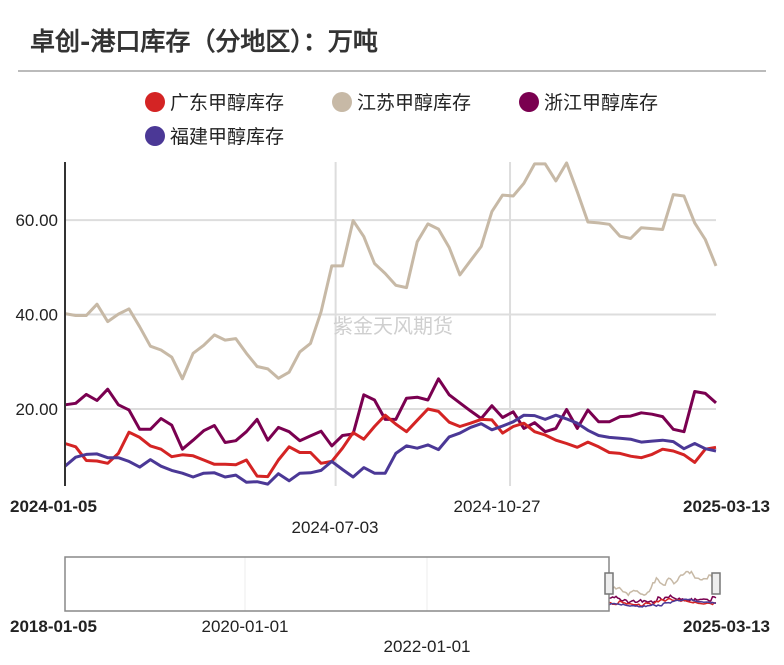 Image resolution: width=784 pixels, height=665 pixels. I want to click on slider-label: 2018-01-05, so click(53, 626).